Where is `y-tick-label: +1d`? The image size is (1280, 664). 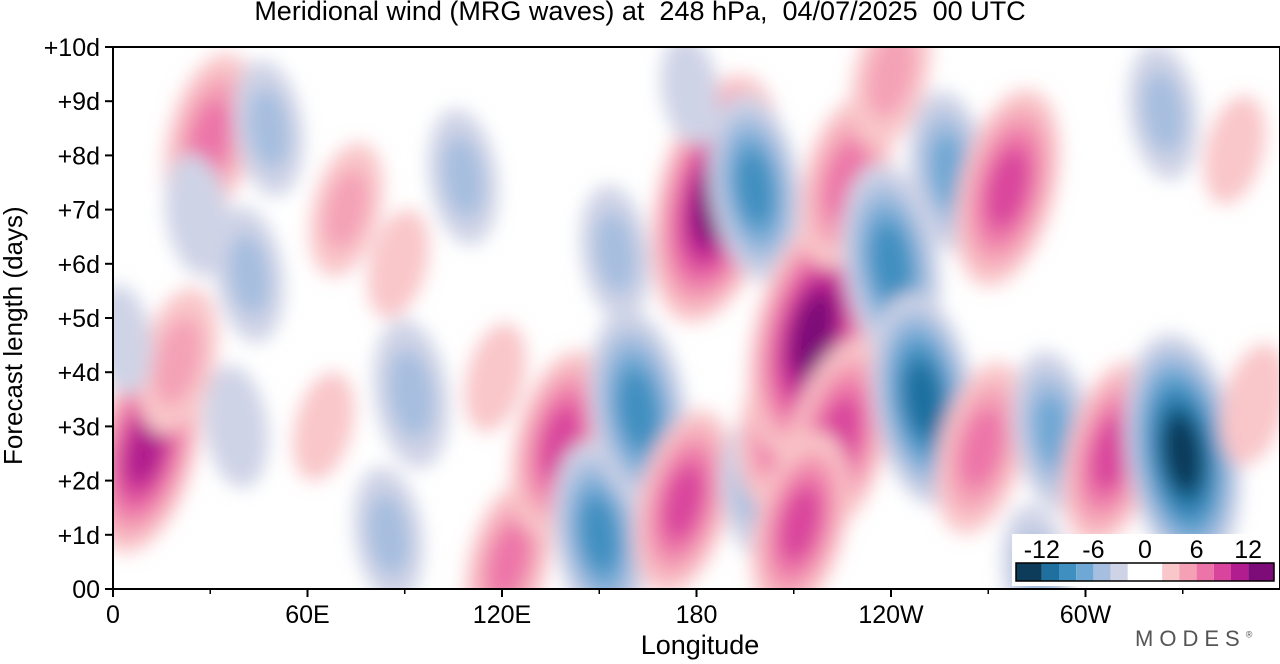 y-tick-label: +1d is located at coordinates (79, 536).